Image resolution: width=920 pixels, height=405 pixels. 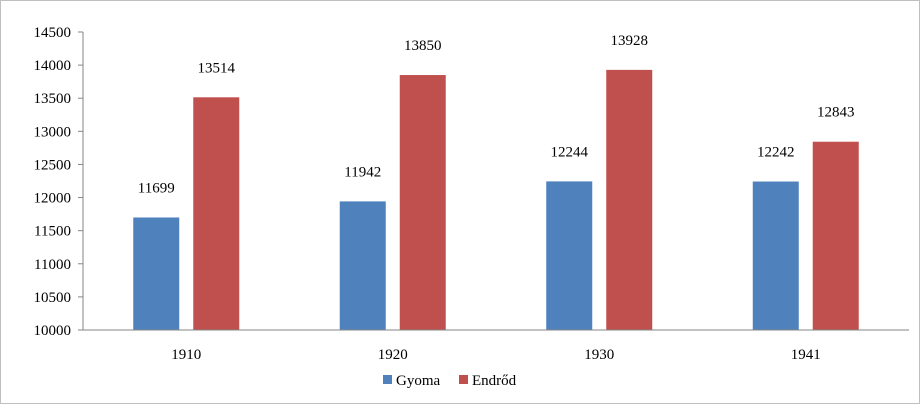 I want to click on legend-swatch-endrőd, so click(x=463, y=379).